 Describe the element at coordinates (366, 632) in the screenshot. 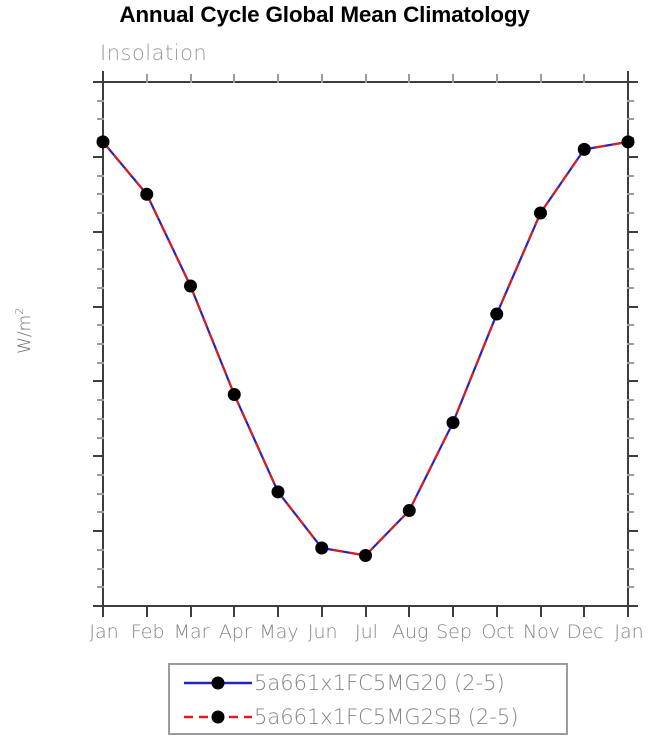

I see `x-tick-label: Jul` at that location.